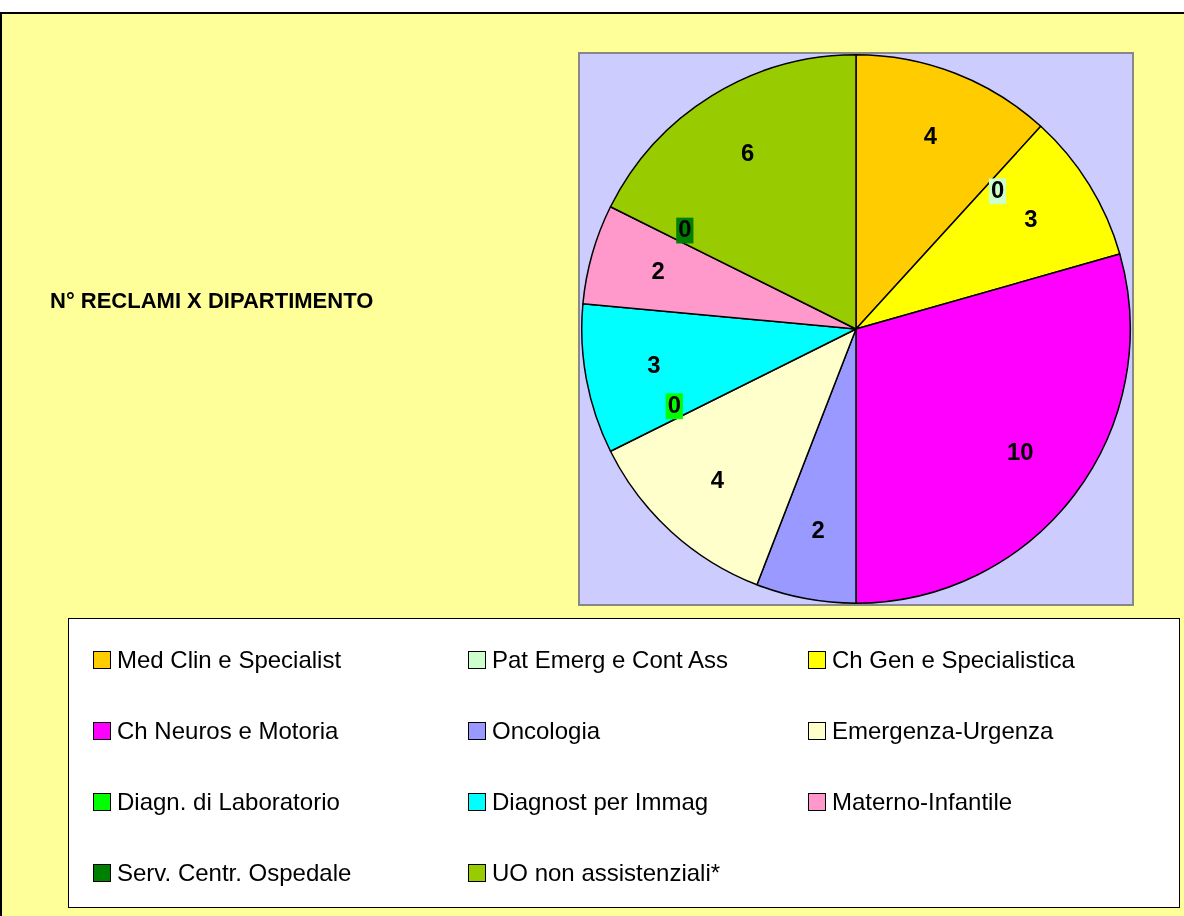  Describe the element at coordinates (922, 801) in the screenshot. I see `legend-label: Materno-Infantile` at that location.